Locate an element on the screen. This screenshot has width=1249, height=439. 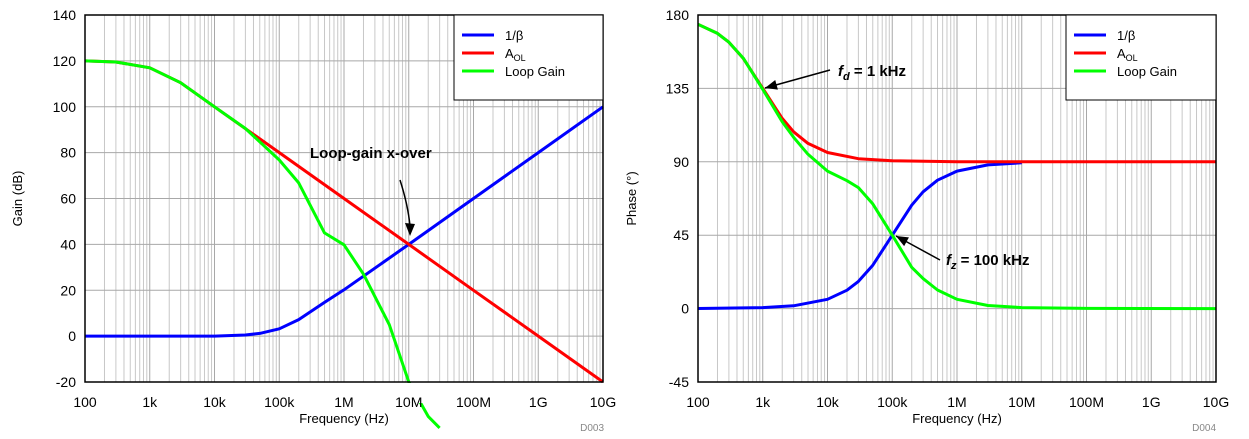
y-tick-label: 120 is located at coordinates (65, 61).